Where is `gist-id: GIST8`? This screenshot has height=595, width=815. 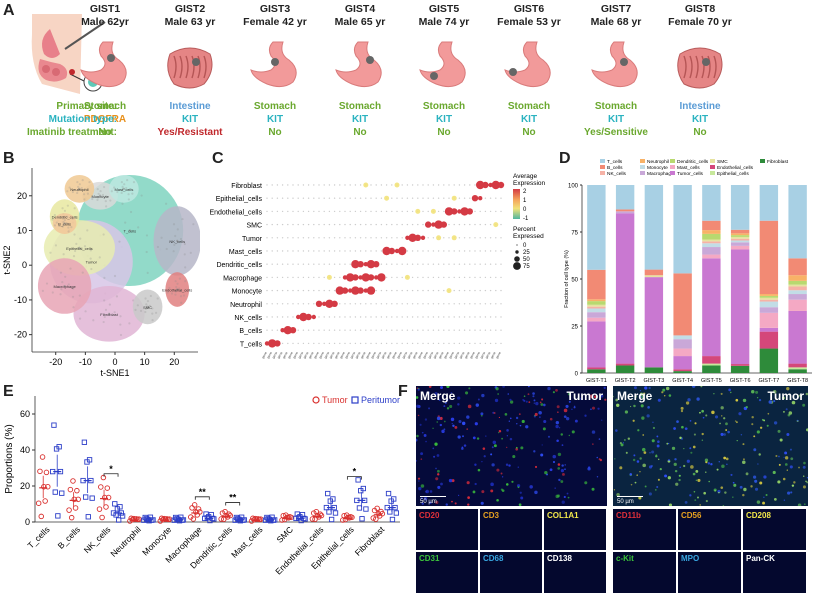
gist-id: GIST8 is located at coordinates (700, 9).